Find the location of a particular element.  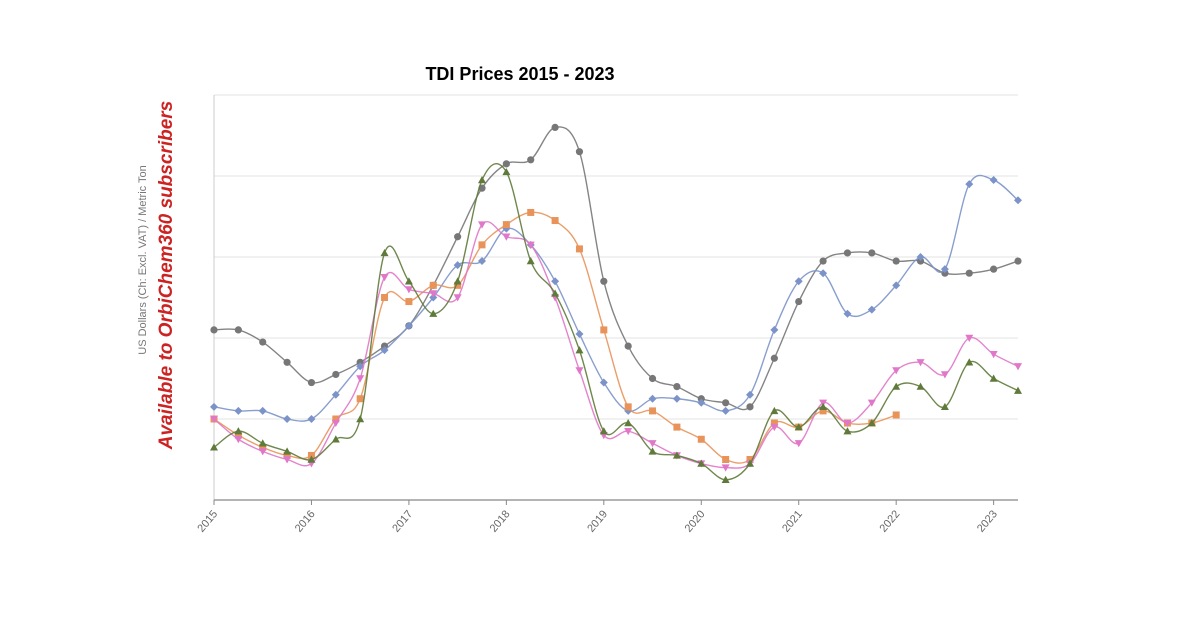

chart-title: TDI Prices 2015 - 2023 is located at coordinates (519, 74).